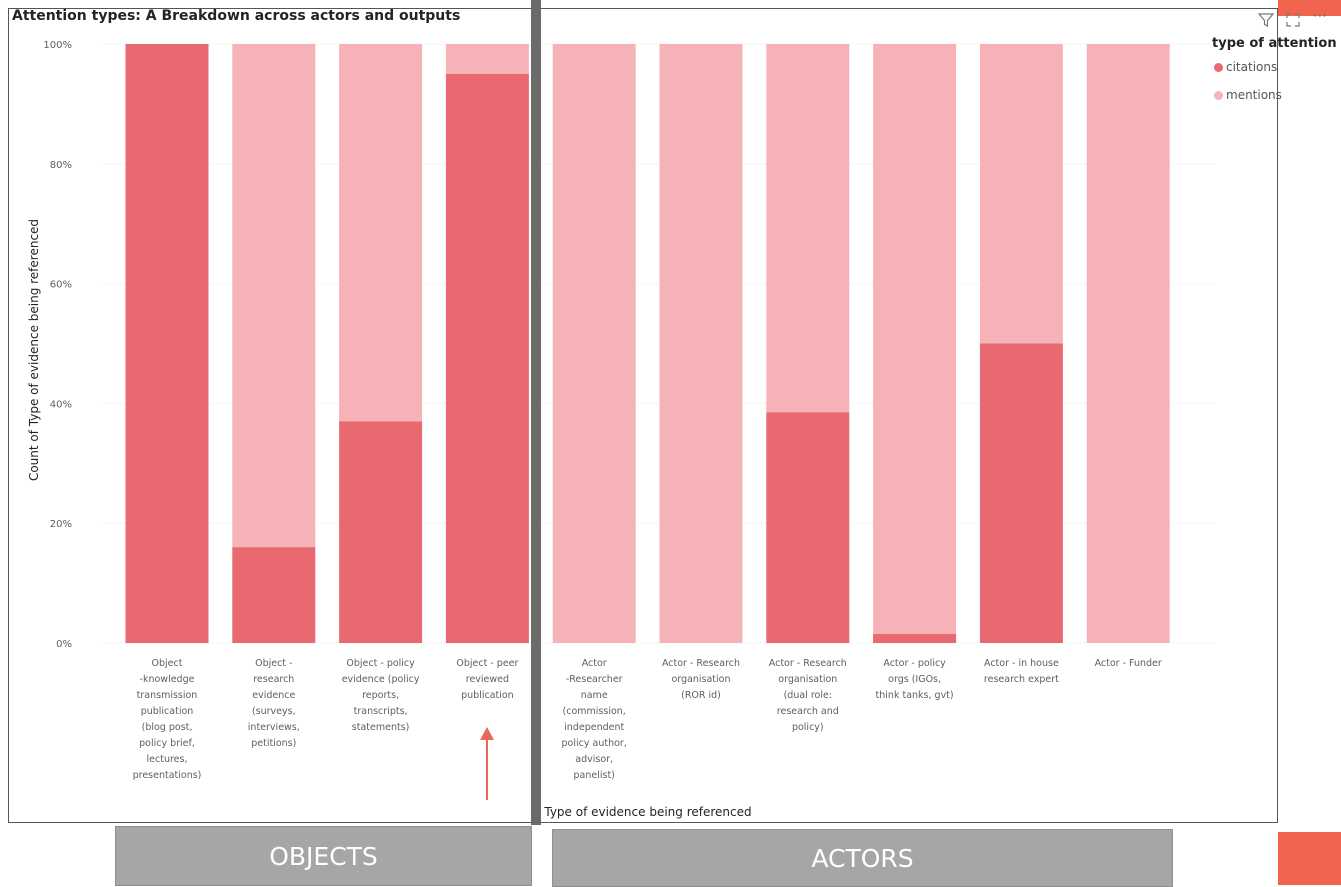 The image size is (1341, 887). I want to click on objects-label: OBJECTS, so click(323, 856).